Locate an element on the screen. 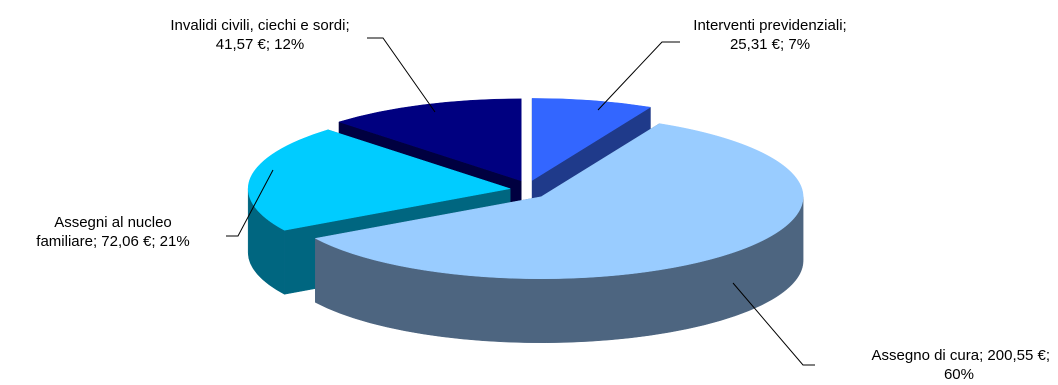 This screenshot has width=1058, height=385. data-label-line: 60% is located at coordinates (958, 374).